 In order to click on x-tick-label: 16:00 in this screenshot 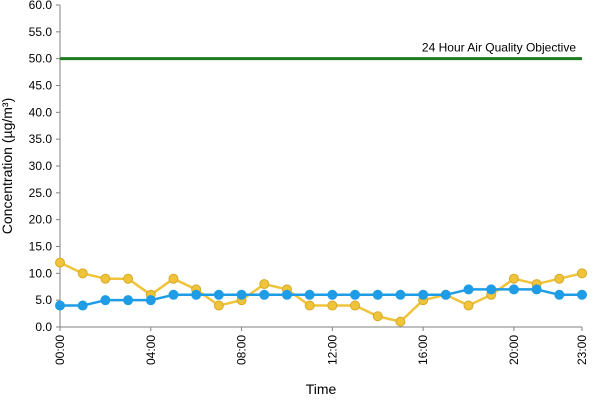, I will do `click(423, 350)`.